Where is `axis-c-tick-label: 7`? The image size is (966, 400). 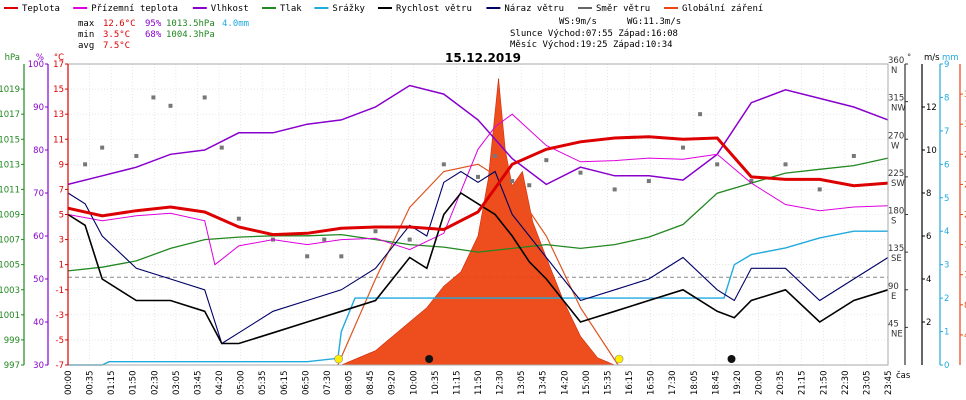
axis-c-tick-label: 7 is located at coordinates (61, 190).